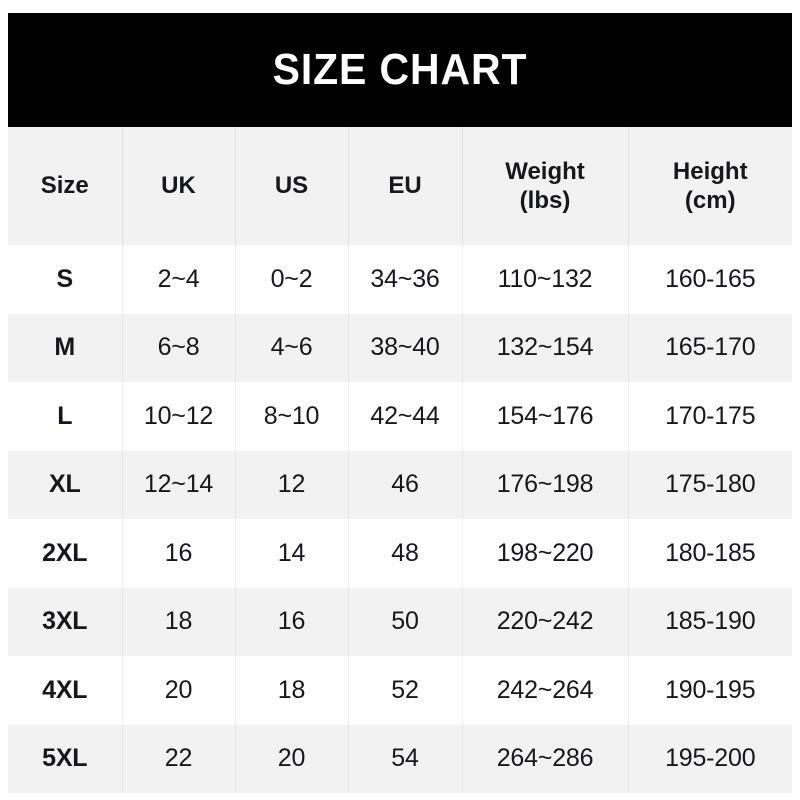 The width and height of the screenshot is (800, 800). What do you see at coordinates (179, 758) in the screenshot?
I see `cell-uk: 22` at bounding box center [179, 758].